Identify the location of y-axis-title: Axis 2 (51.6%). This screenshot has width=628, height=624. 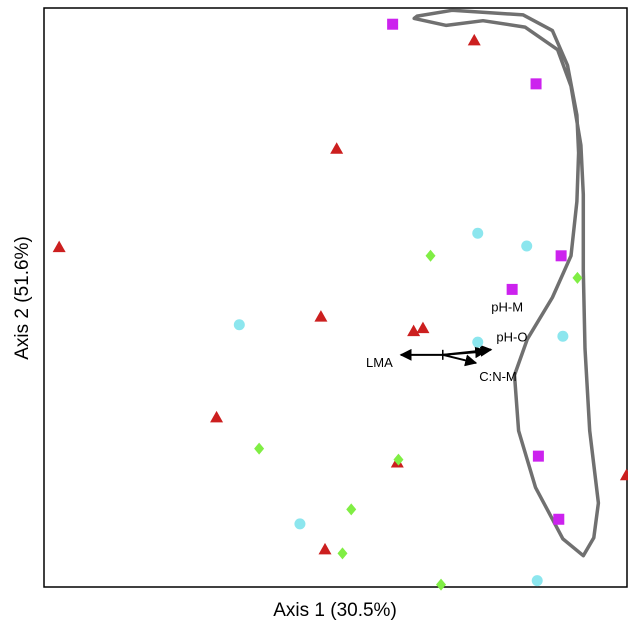
(22, 298).